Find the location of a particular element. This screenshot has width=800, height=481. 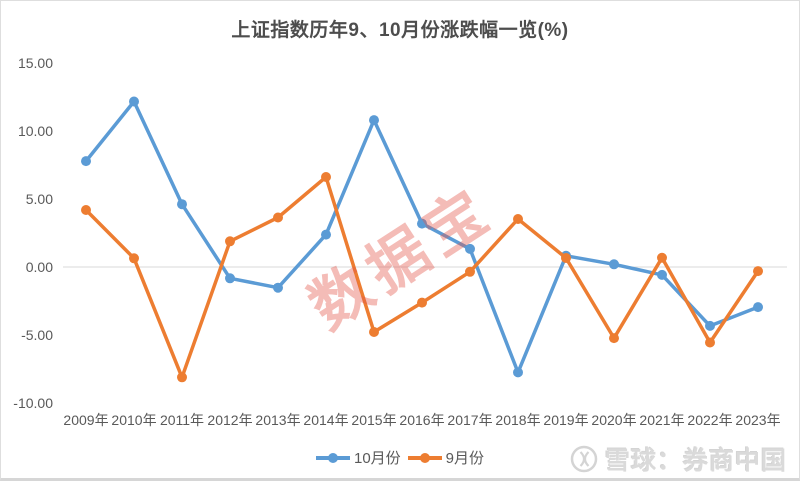

legend-label-october: 10月份 is located at coordinates (377, 458).